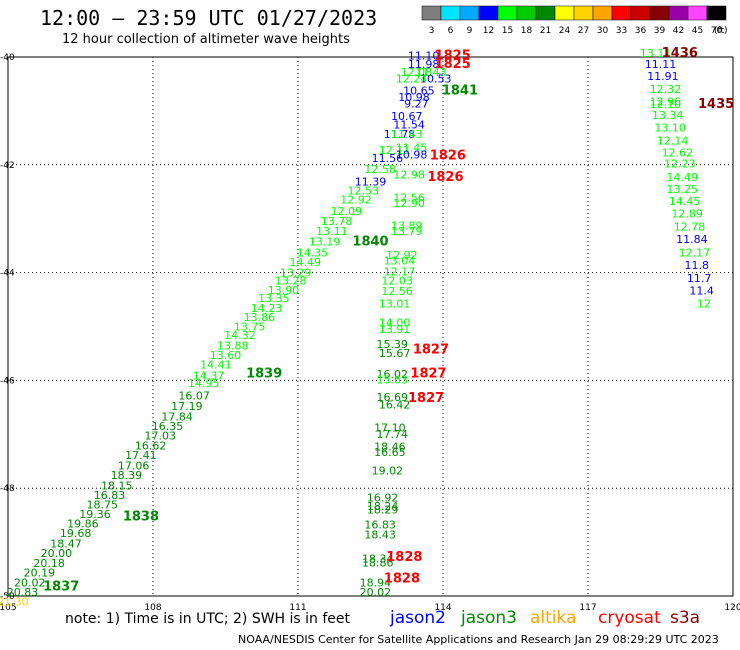 The height and width of the screenshot is (650, 740). What do you see at coordinates (668, 115) in the screenshot?
I see `wave-height-value: 13.34` at bounding box center [668, 115].